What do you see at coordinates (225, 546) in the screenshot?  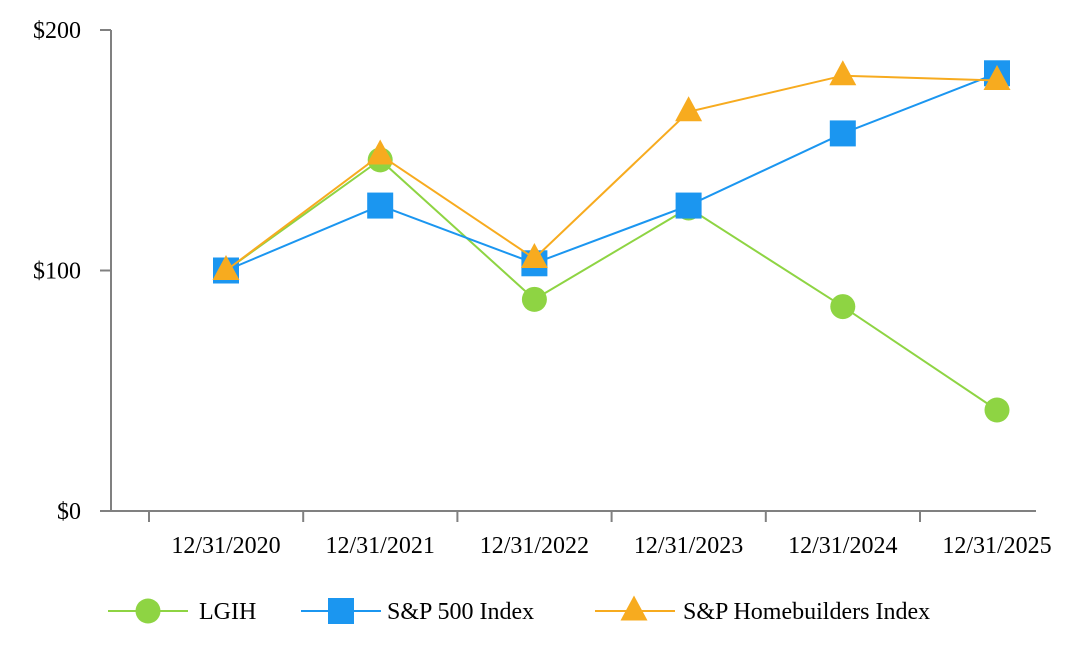 I see `x-tick-label: 12/31/2020` at bounding box center [225, 546].